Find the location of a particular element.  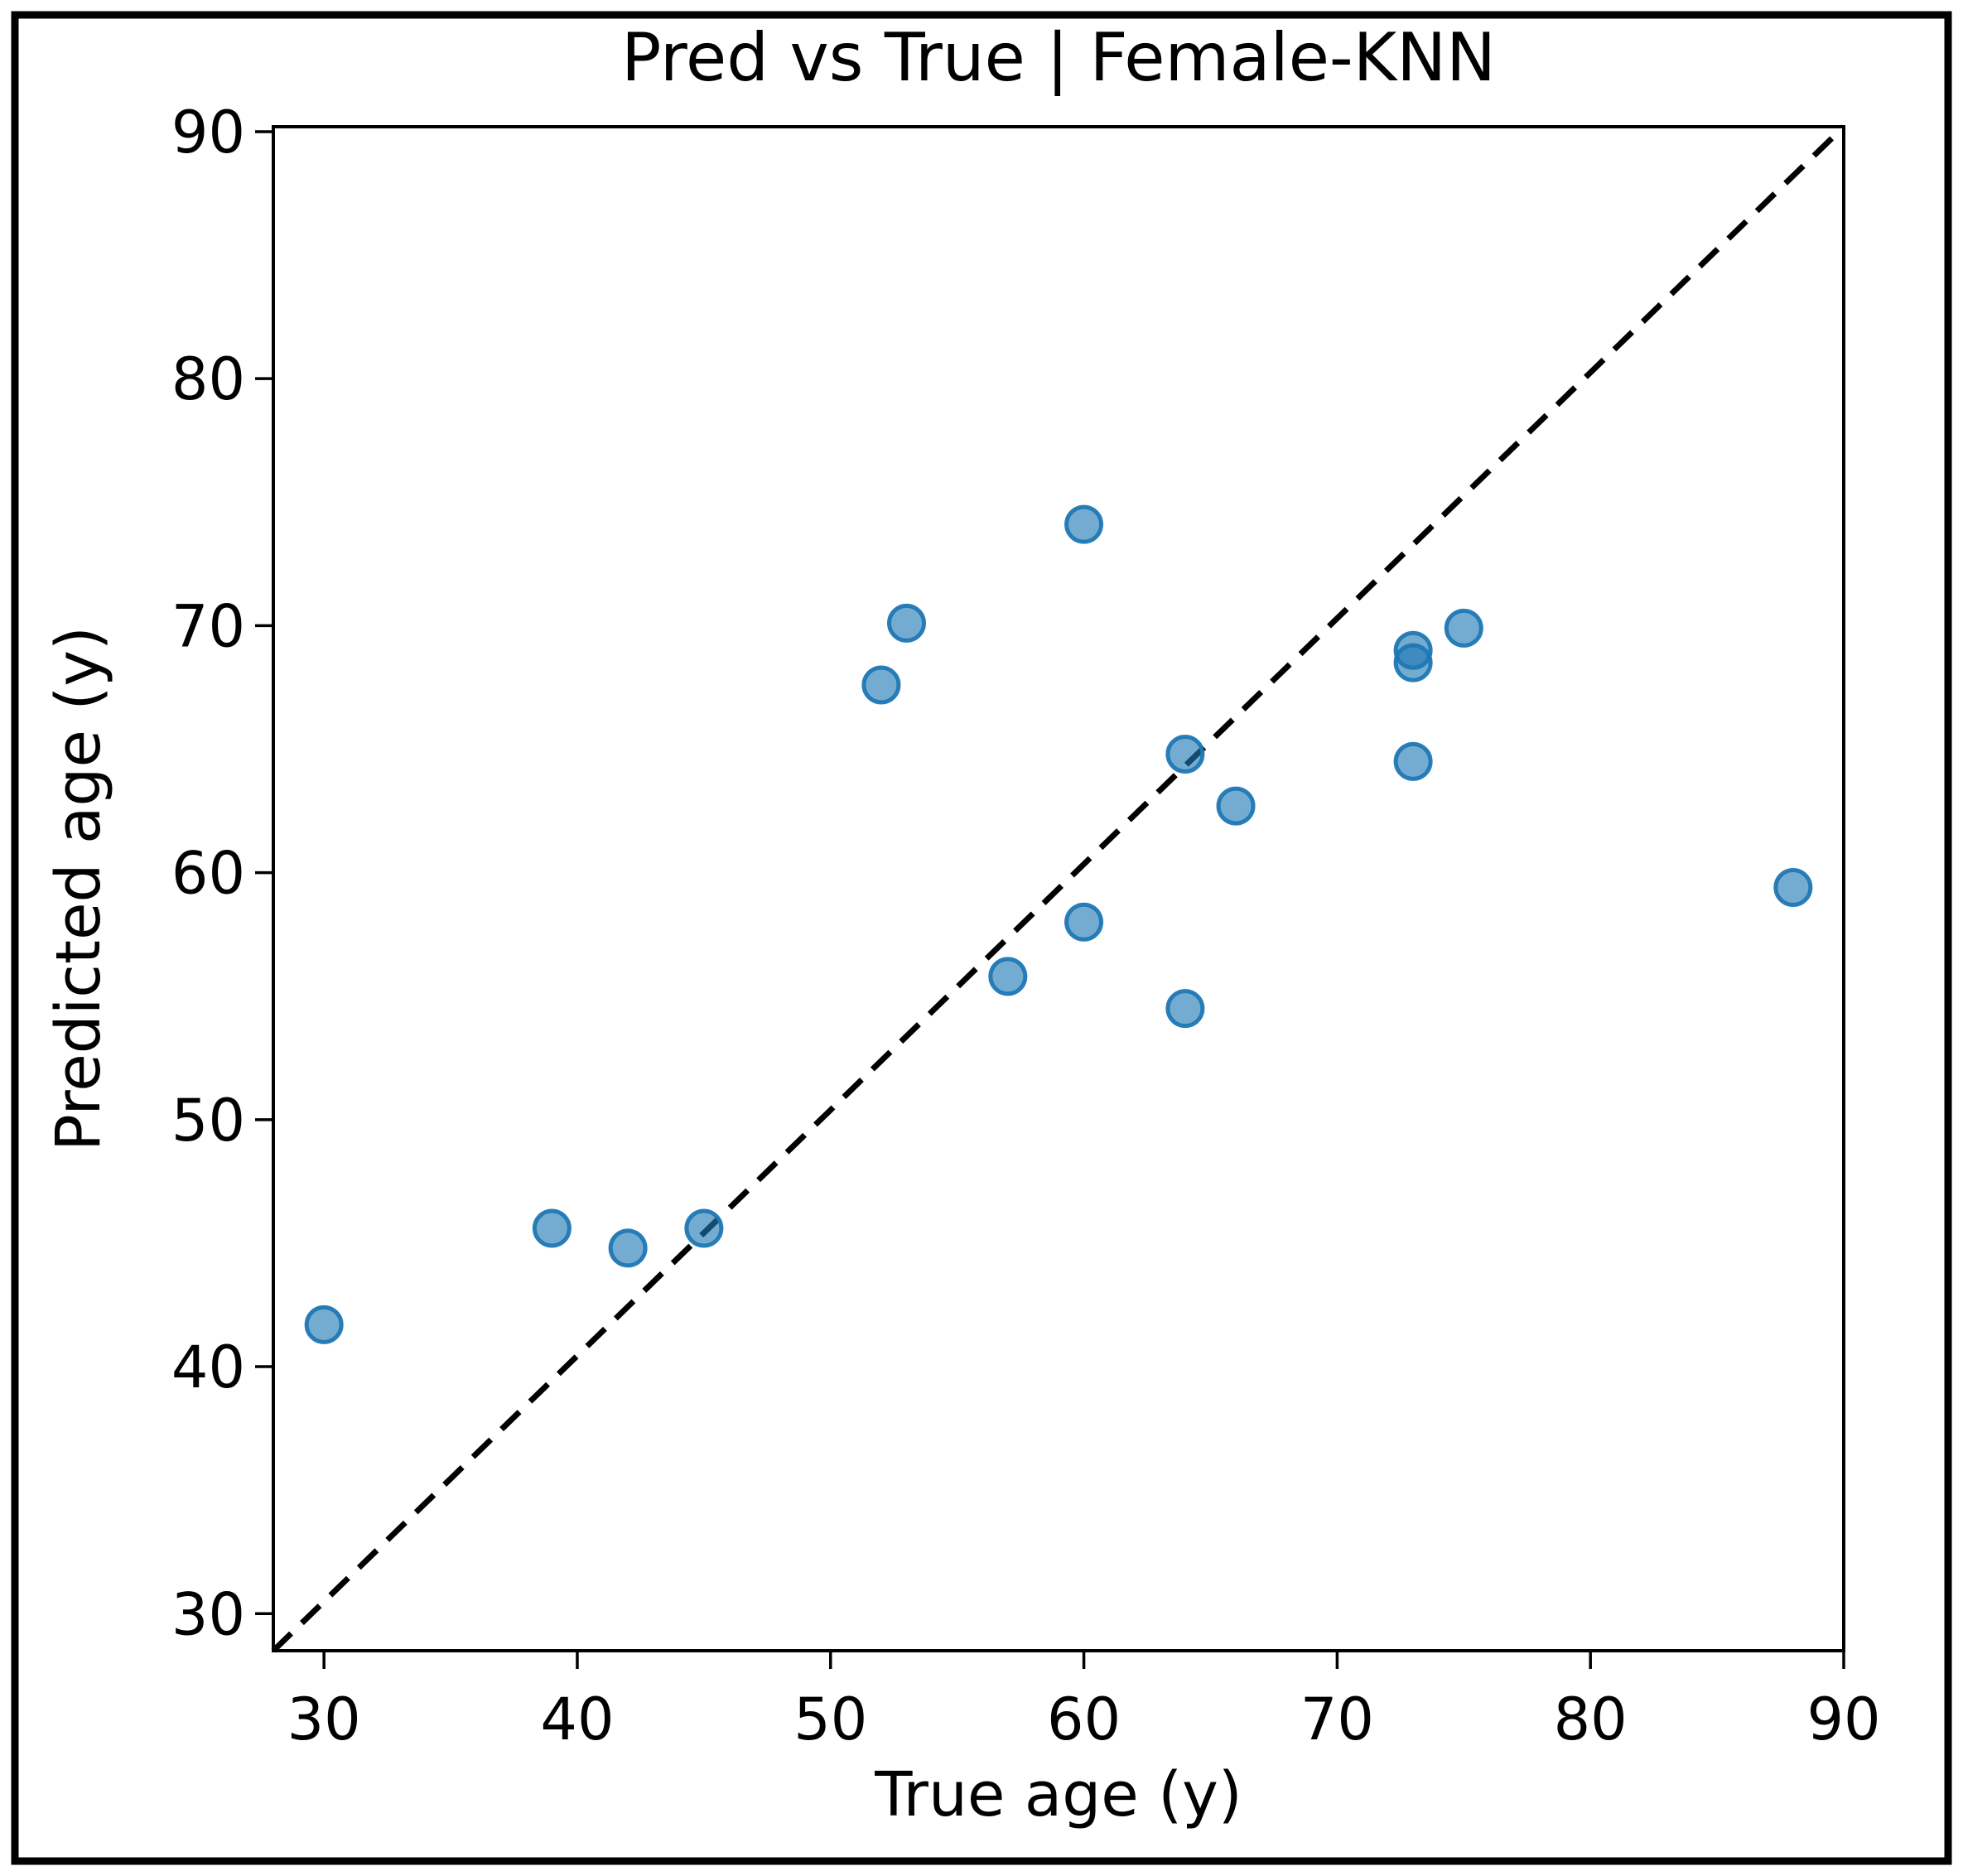

y-tick-label: 30 is located at coordinates (208, 1614).